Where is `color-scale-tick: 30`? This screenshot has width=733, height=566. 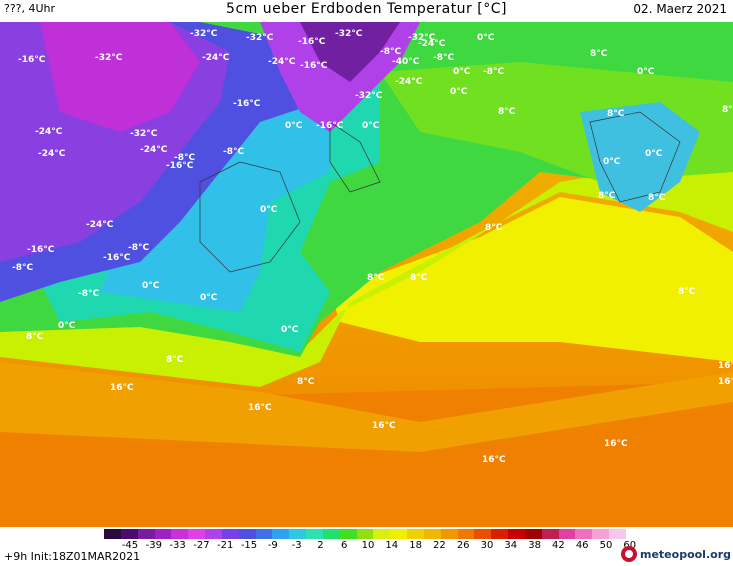 color-scale-tick: 30 is located at coordinates (487, 545).